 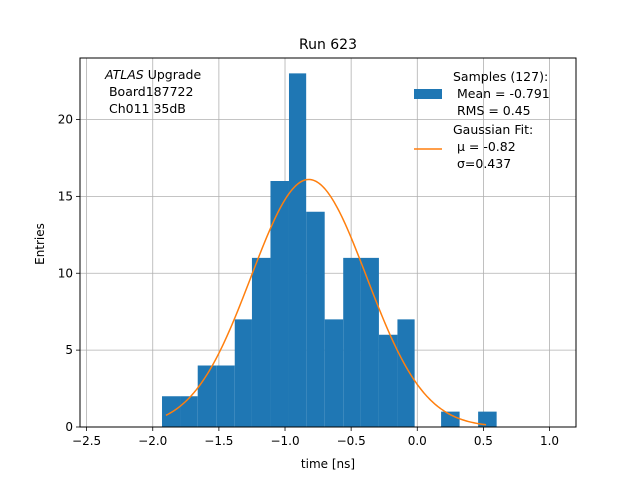 What do you see at coordinates (549, 441) in the screenshot?
I see `x-tick-label-7: 1.0` at bounding box center [549, 441].